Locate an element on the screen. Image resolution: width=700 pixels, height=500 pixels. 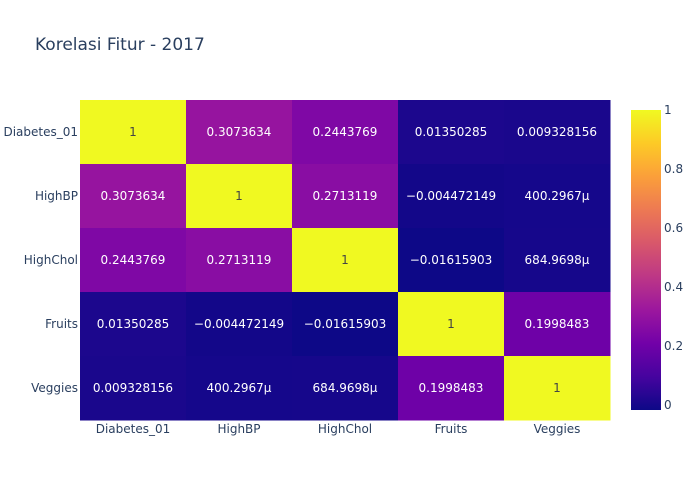
colorbar-tick-label: 0.4 is located at coordinates (673, 287).